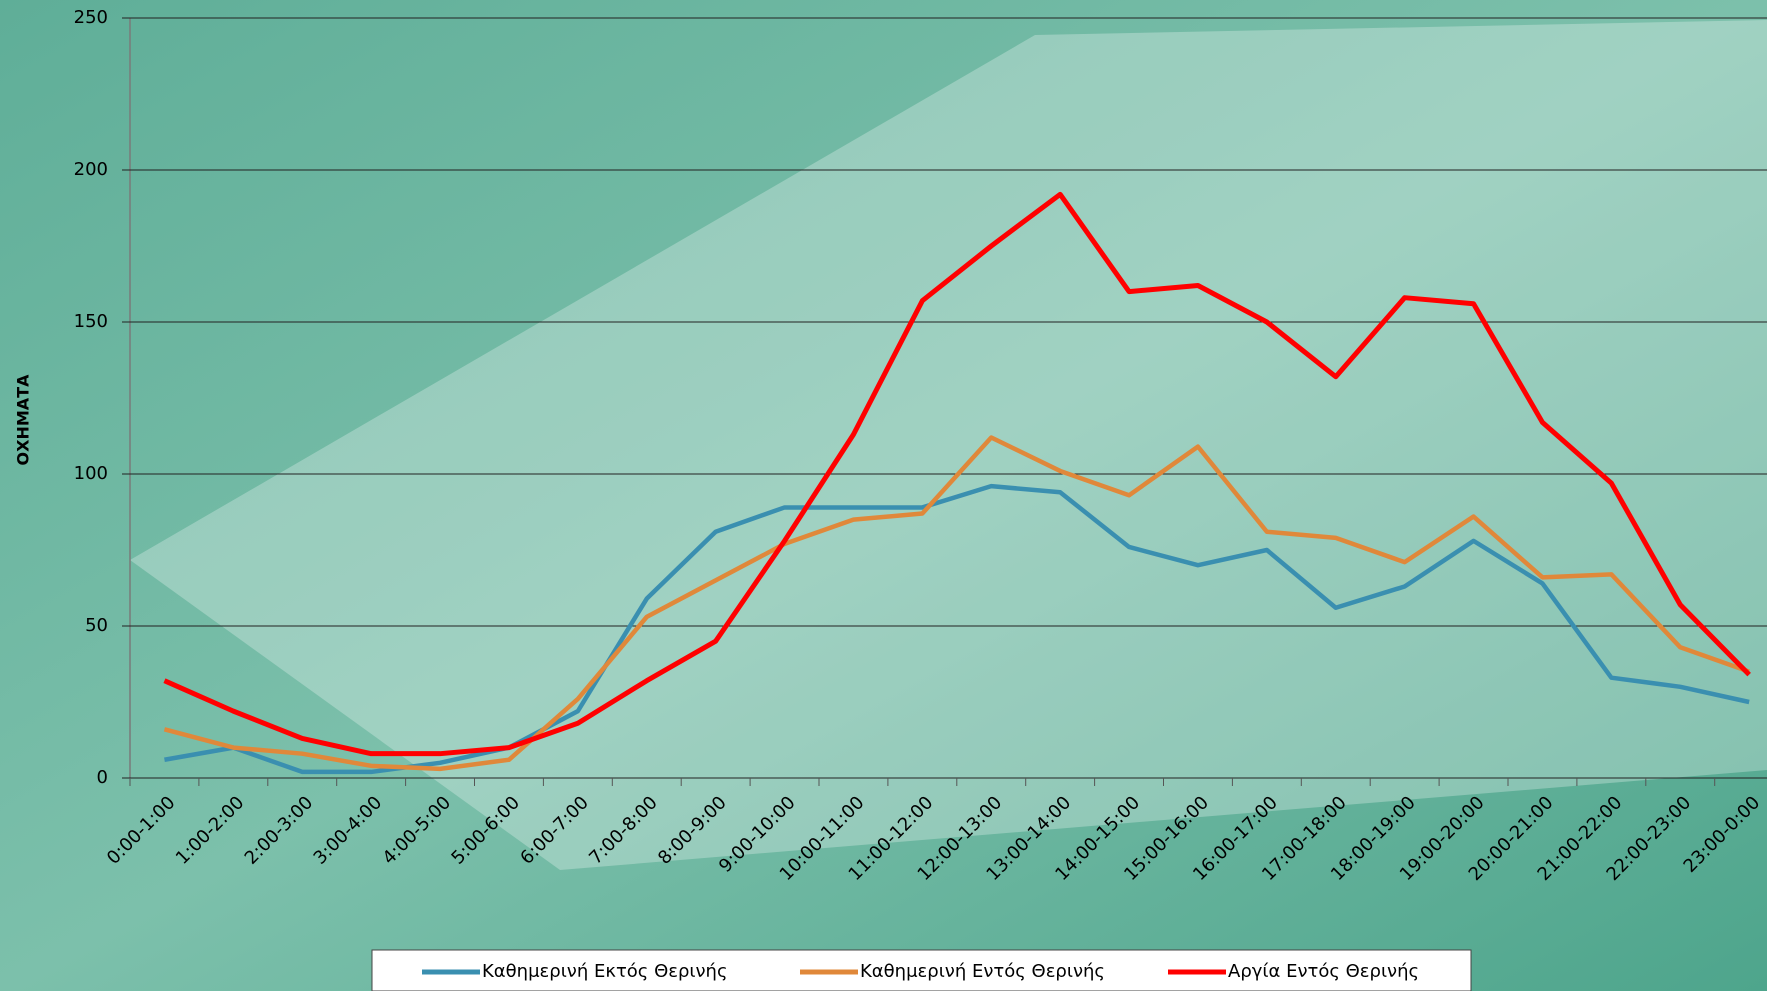 The width and height of the screenshot is (1767, 991). I want to click on y-axis-label: ΟΧΗΜΑΤΑ, so click(23, 420).